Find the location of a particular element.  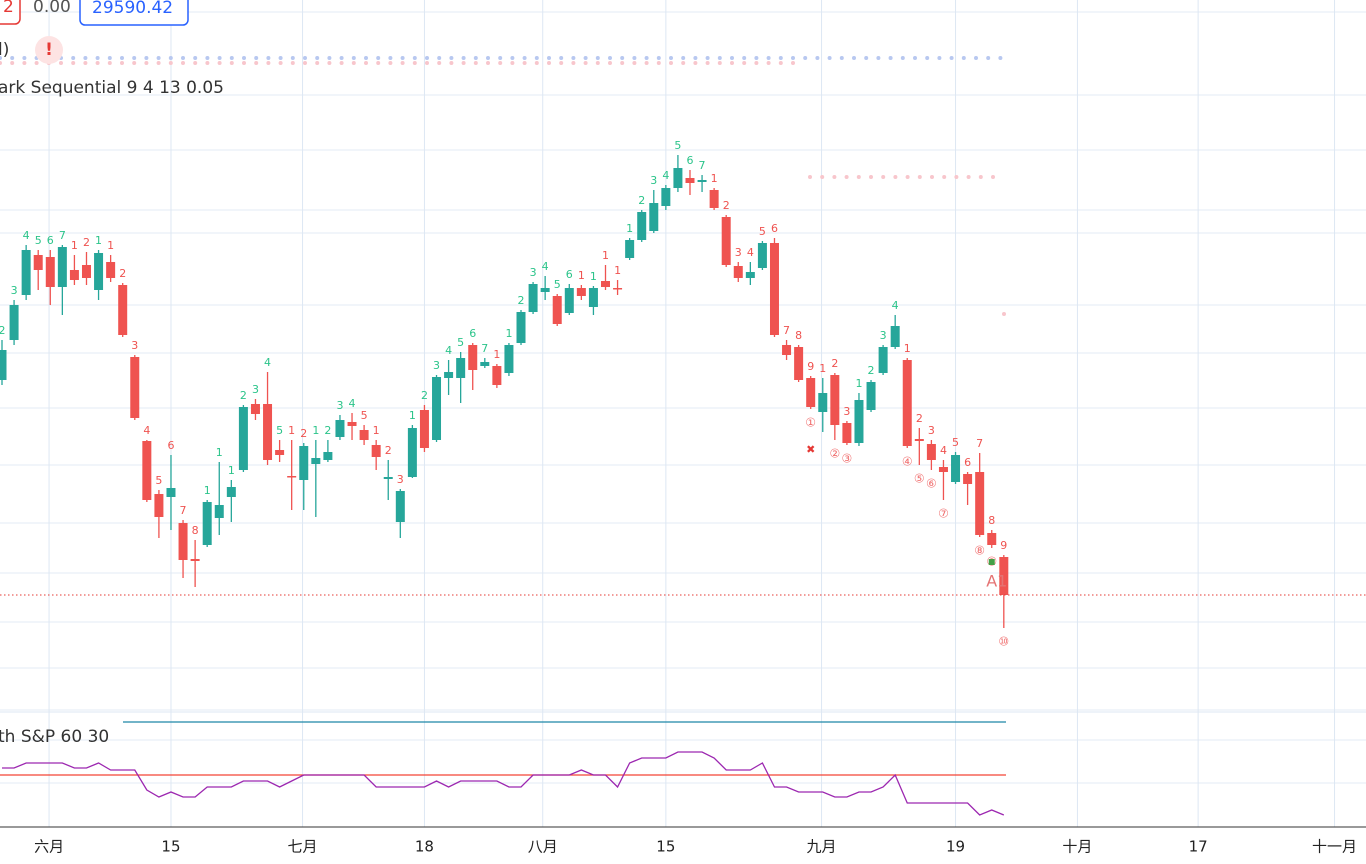

indicator-name: l) is located at coordinates (4, 50).